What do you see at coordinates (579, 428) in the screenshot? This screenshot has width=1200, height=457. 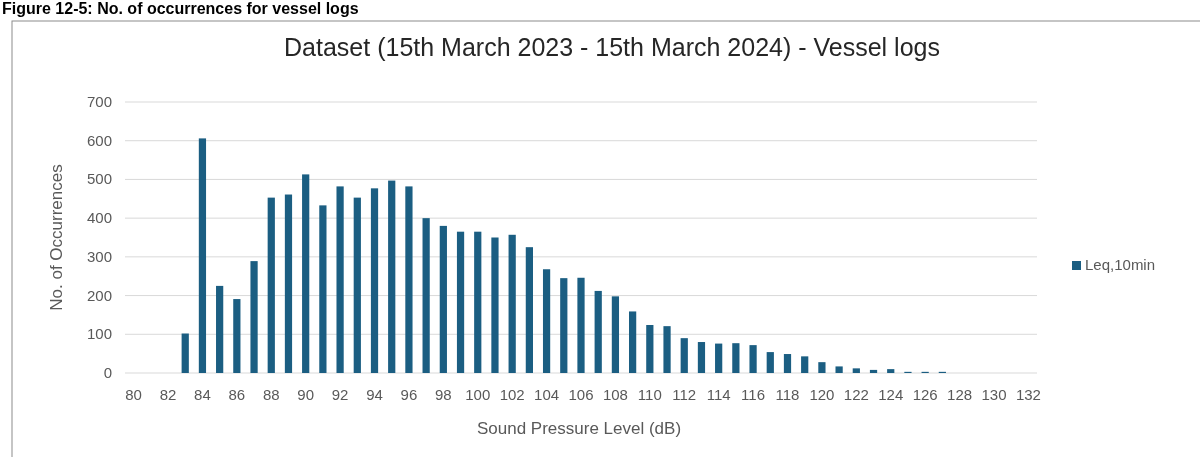 I see `x-axis-title: Sound Pressure Level (dB)` at bounding box center [579, 428].